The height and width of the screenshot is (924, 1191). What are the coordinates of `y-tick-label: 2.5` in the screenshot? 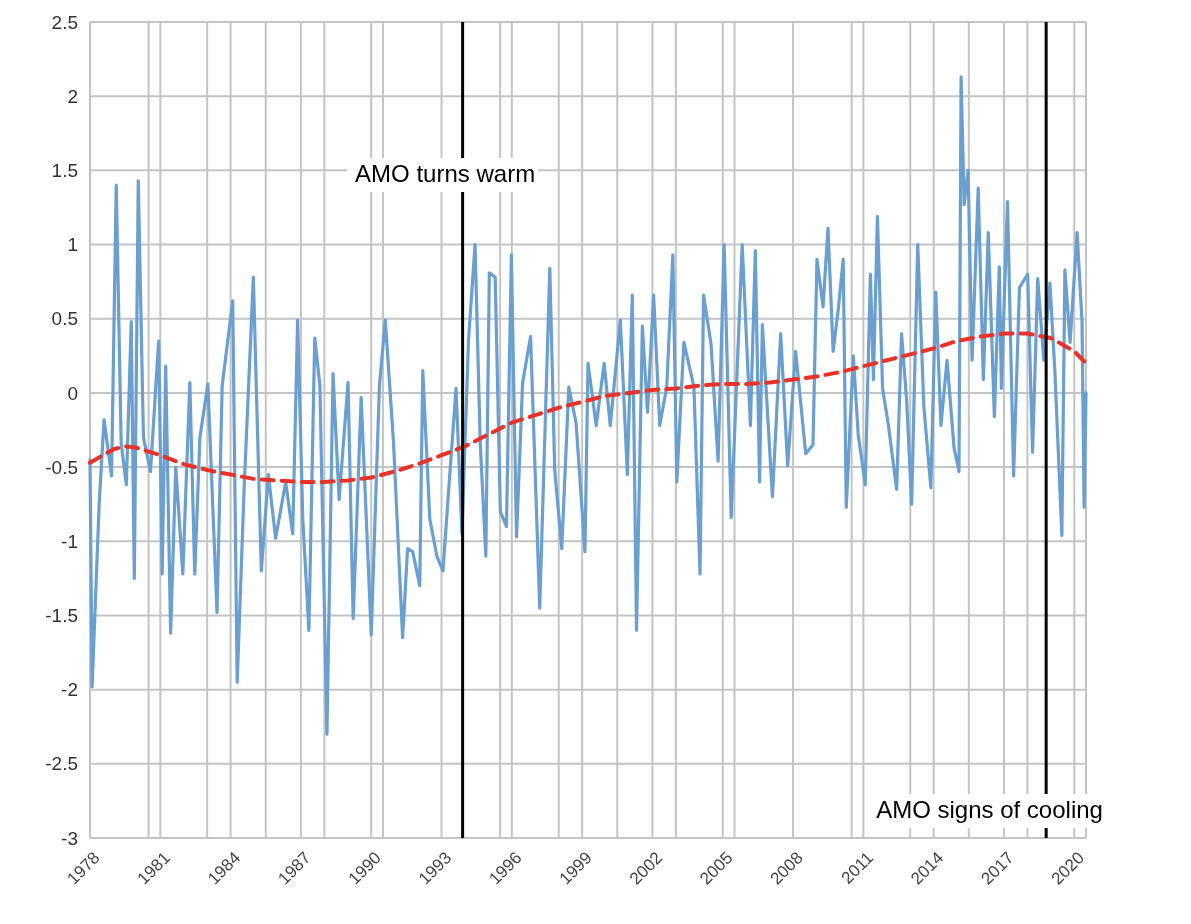 It's located at (64, 22).